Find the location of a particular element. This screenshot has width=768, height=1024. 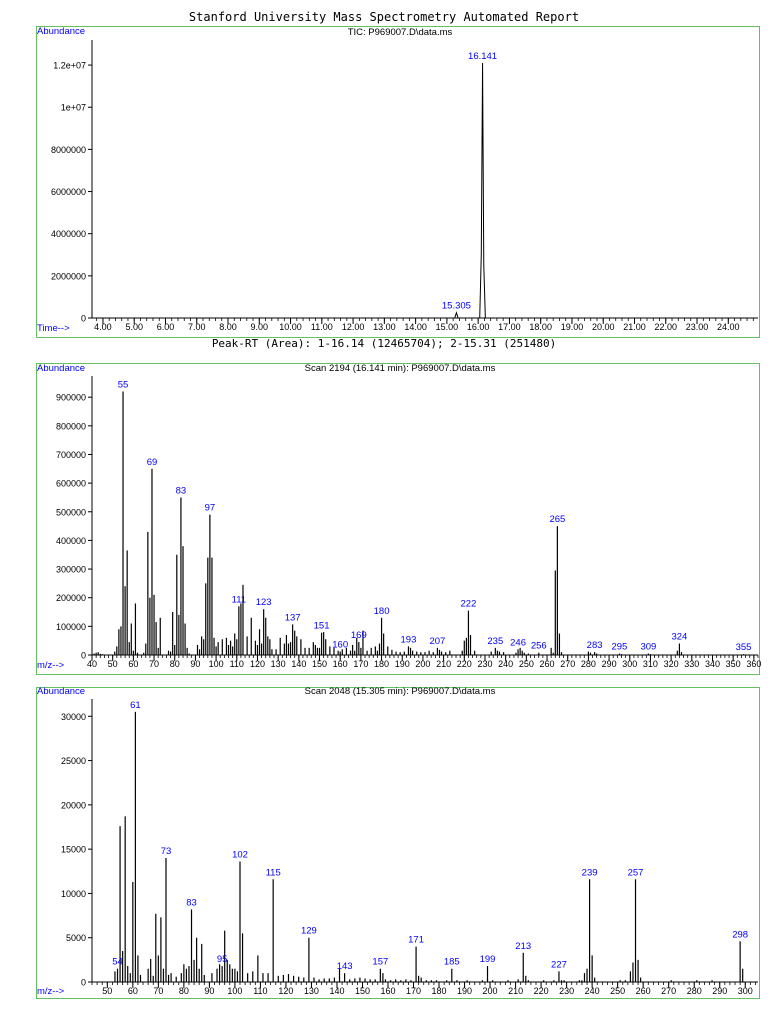

x-axis-label: Time--> is located at coordinates (53, 328).